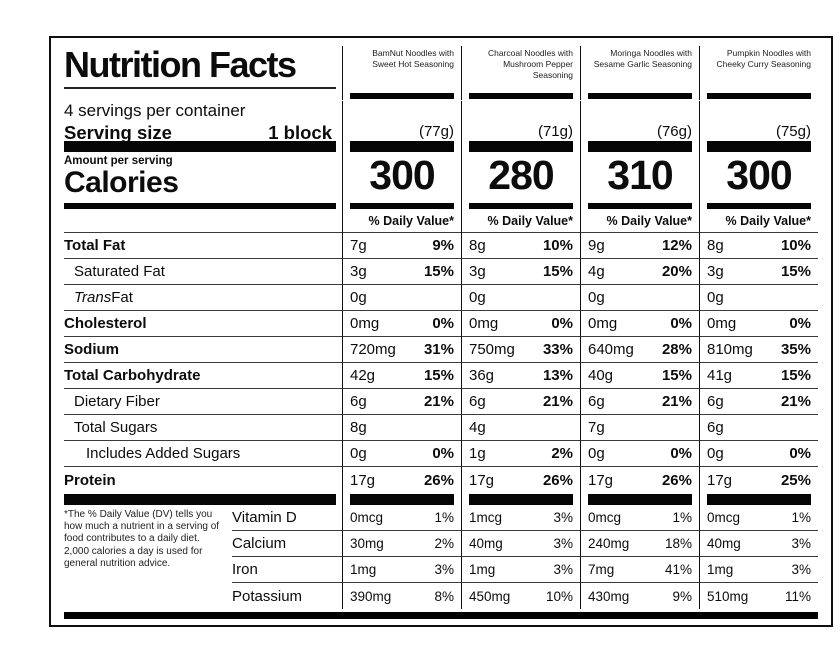  I want to click on nutrient-row-total-fat: Total Fat 7g 9% 8g 10% 9g 12% 8g 10%, so click(441, 246).